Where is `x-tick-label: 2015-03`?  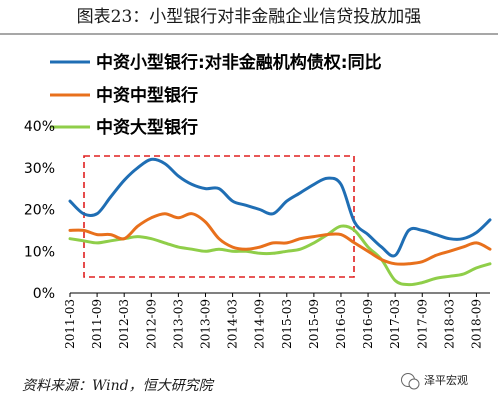
x-tick-label: 2015-03 is located at coordinates (287, 324).